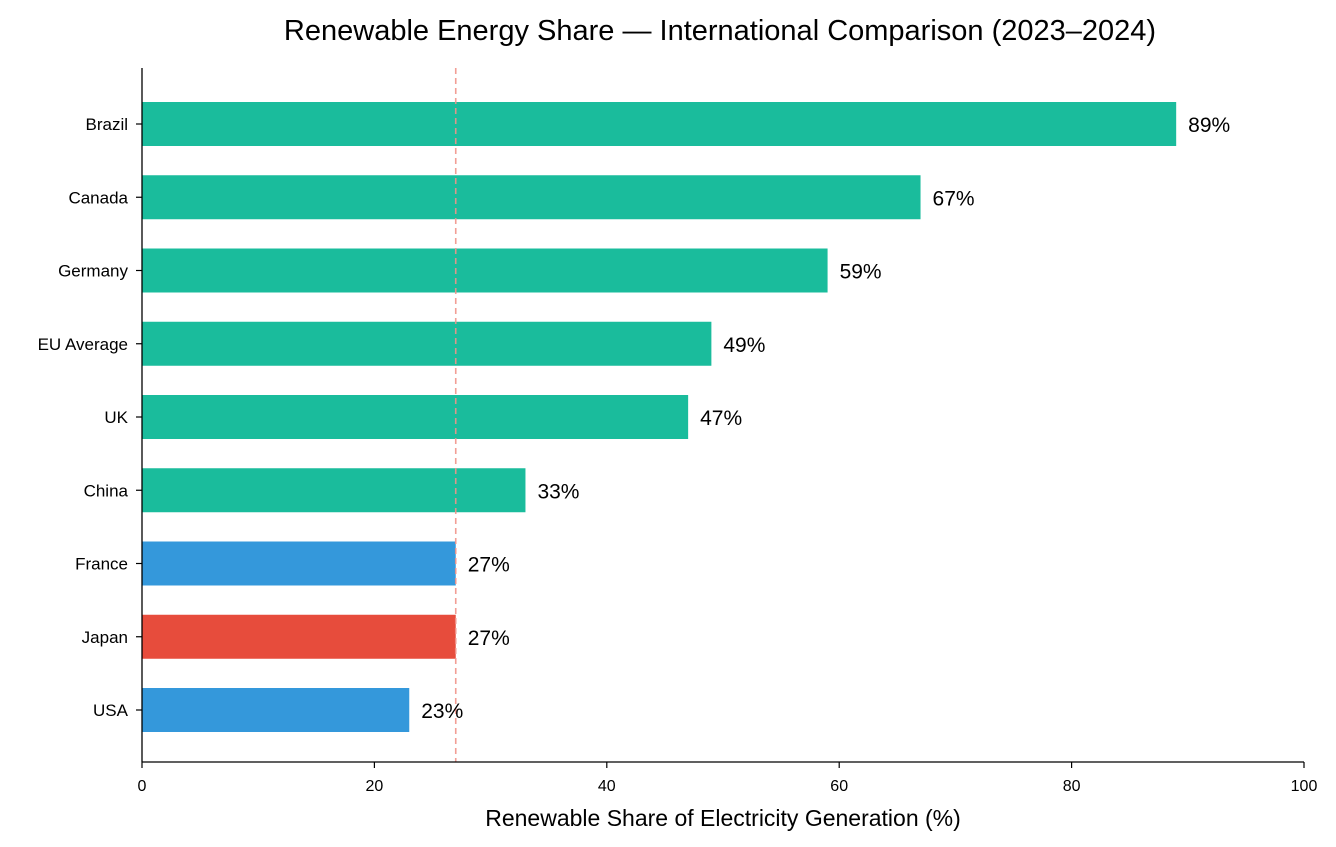  Describe the element at coordinates (334, 490) in the screenshot. I see `bar-china` at that location.